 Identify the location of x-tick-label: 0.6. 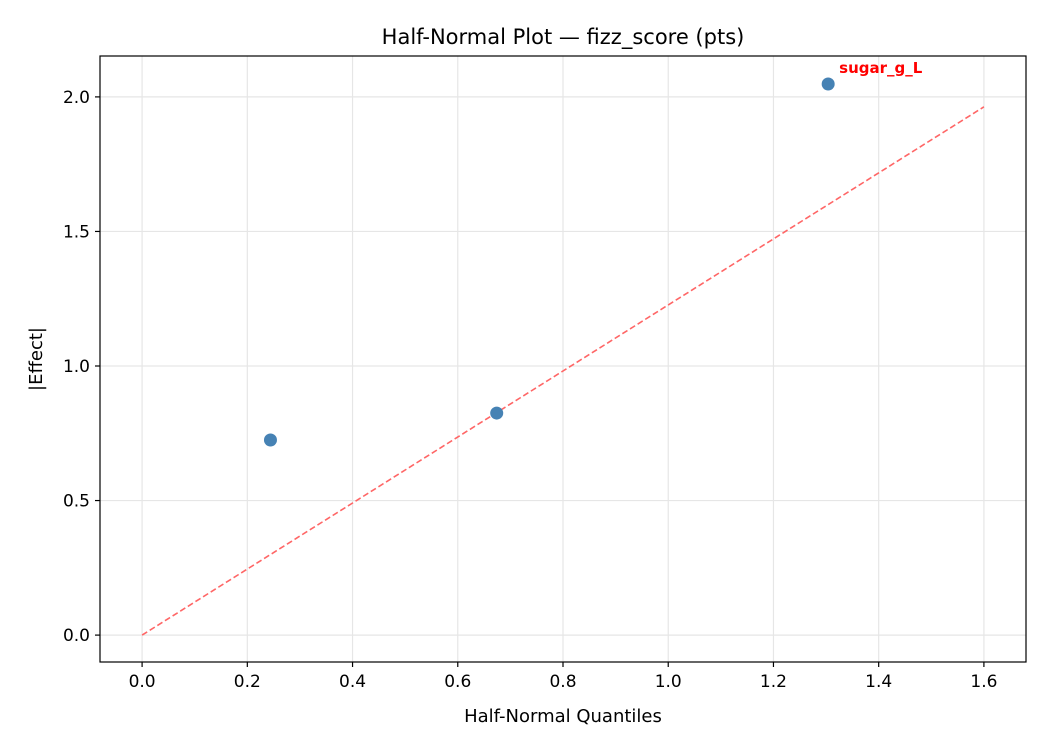
(457, 682).